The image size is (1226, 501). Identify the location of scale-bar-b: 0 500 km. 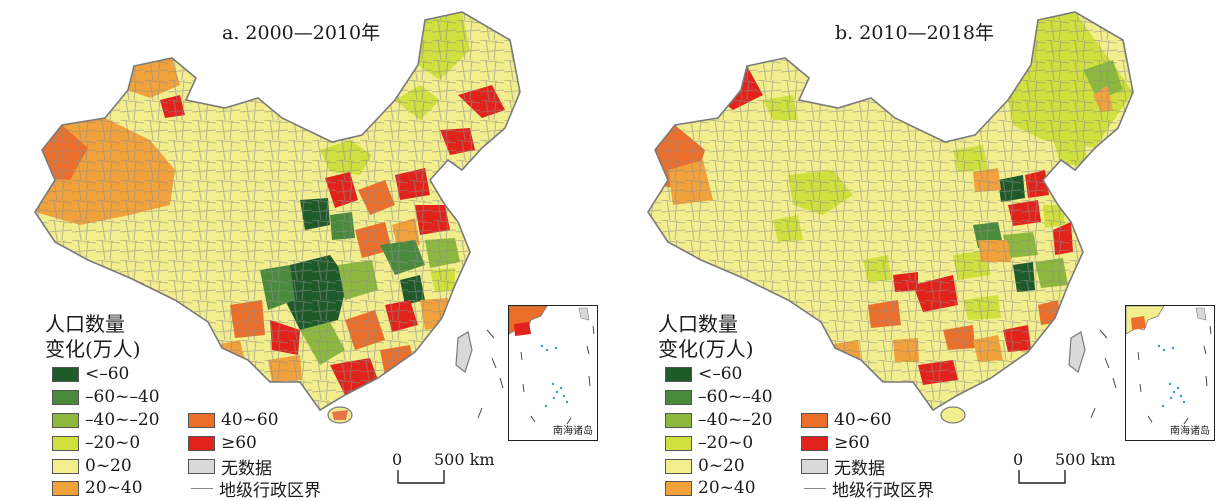
(1073, 470).